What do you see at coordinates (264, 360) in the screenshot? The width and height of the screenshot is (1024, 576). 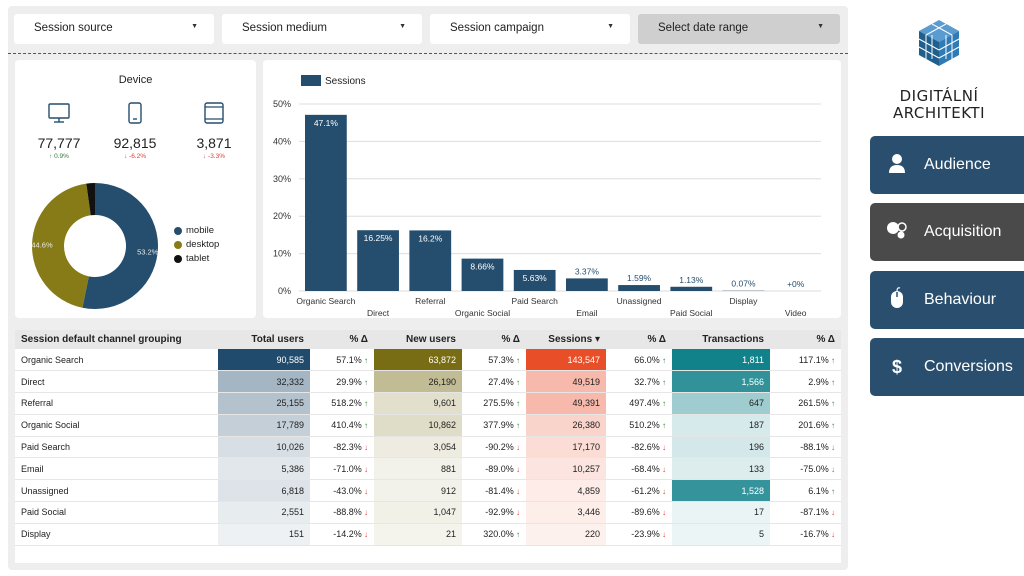 I see `table-cell: 90,585` at bounding box center [264, 360].